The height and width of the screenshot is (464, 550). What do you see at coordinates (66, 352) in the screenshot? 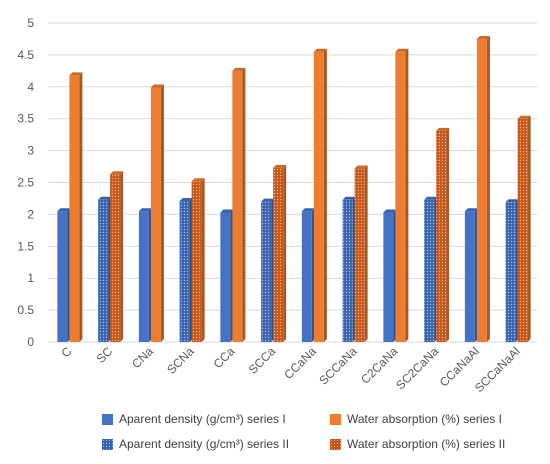
I see `x-tick-label: C` at bounding box center [66, 352].